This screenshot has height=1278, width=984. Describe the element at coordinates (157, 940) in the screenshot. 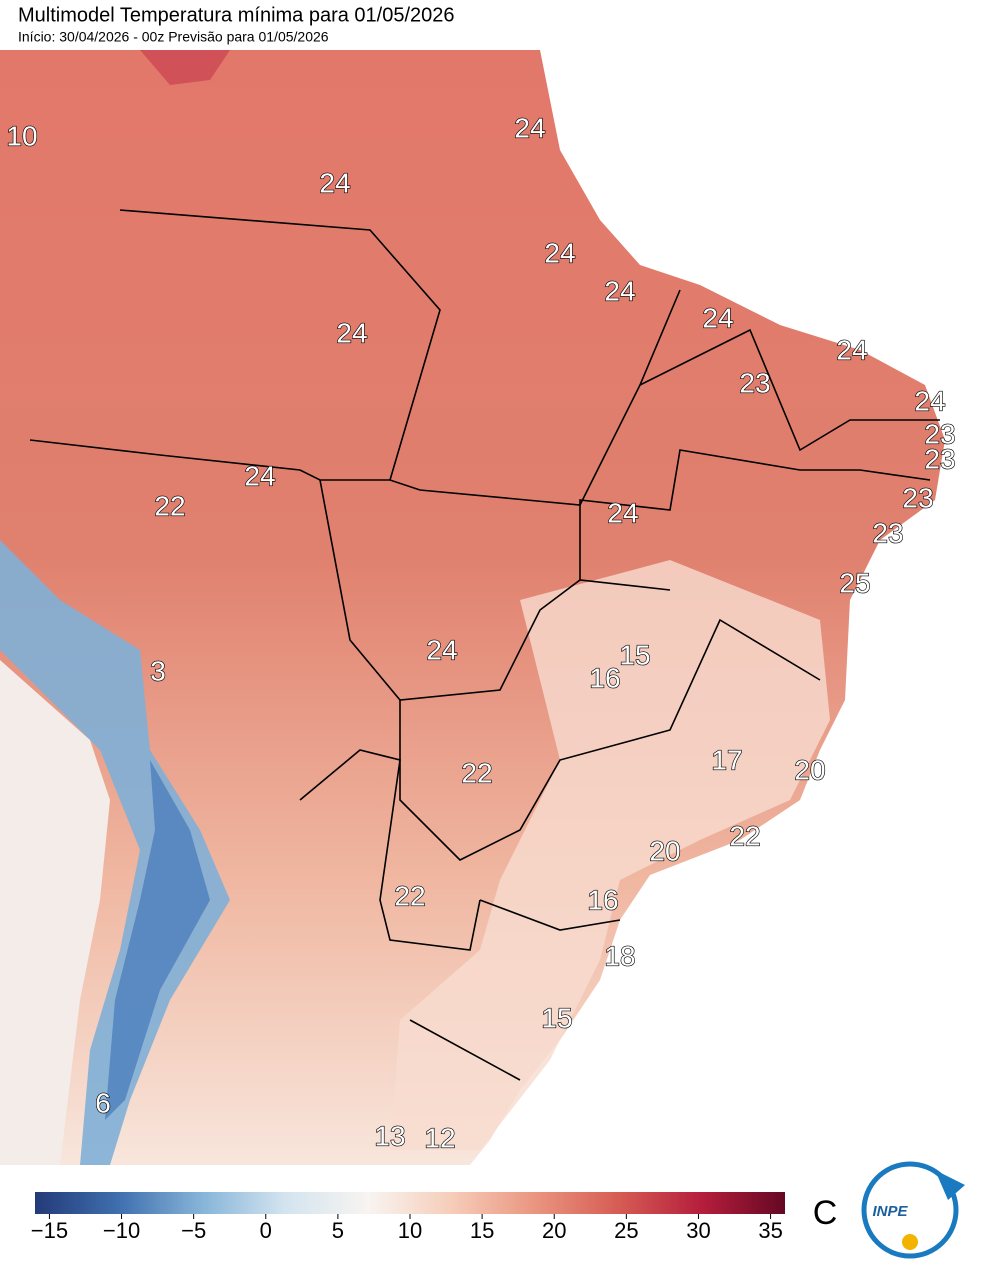

I see `andes-coldest` at that location.